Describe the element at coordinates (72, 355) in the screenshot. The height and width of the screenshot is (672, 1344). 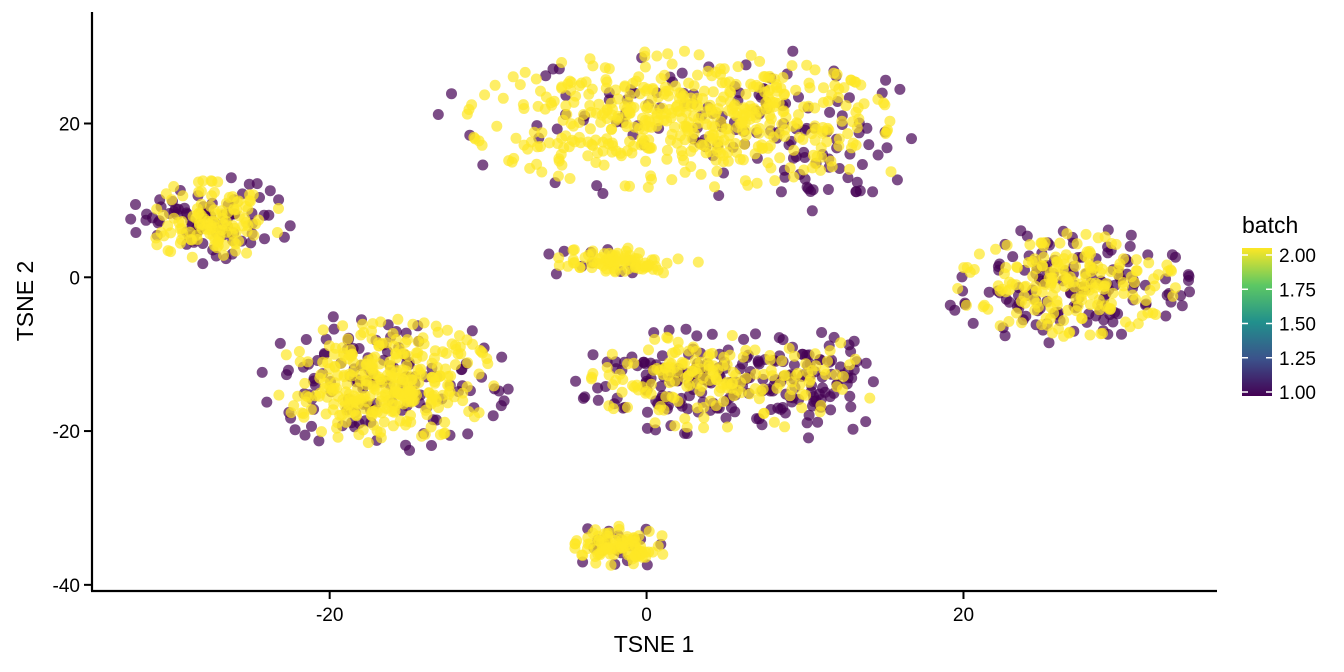
I see `y-axis-ticks: -40 -20 0 20` at that location.